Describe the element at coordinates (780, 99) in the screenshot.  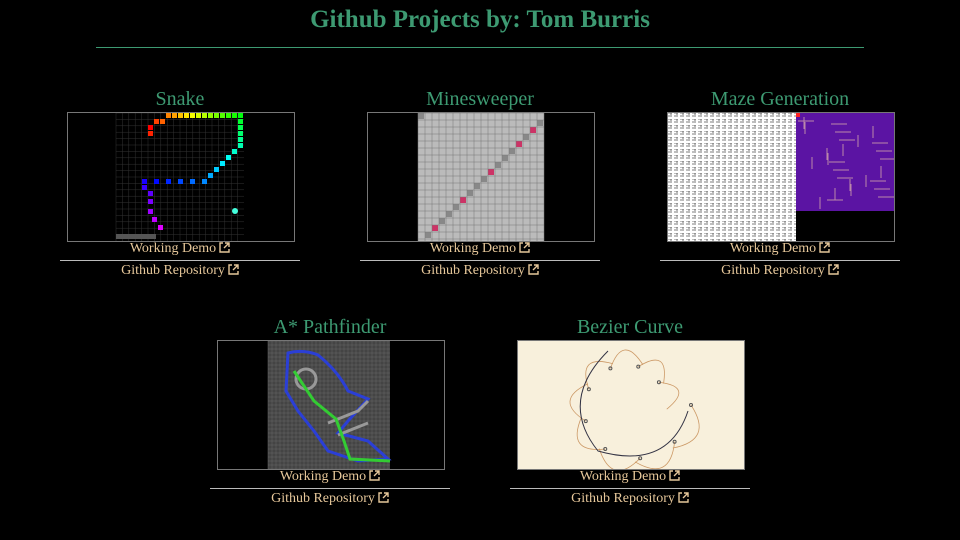
I see `project-title: Maze Generation` at that location.